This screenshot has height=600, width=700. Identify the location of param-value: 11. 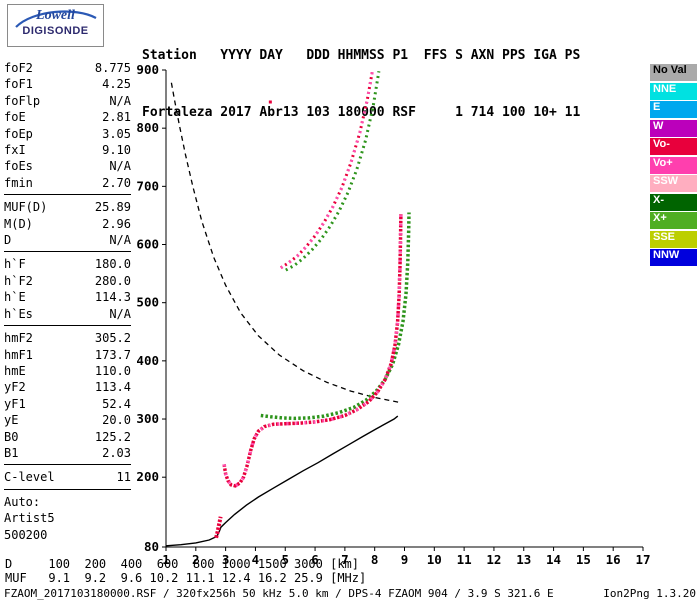
(123, 477).